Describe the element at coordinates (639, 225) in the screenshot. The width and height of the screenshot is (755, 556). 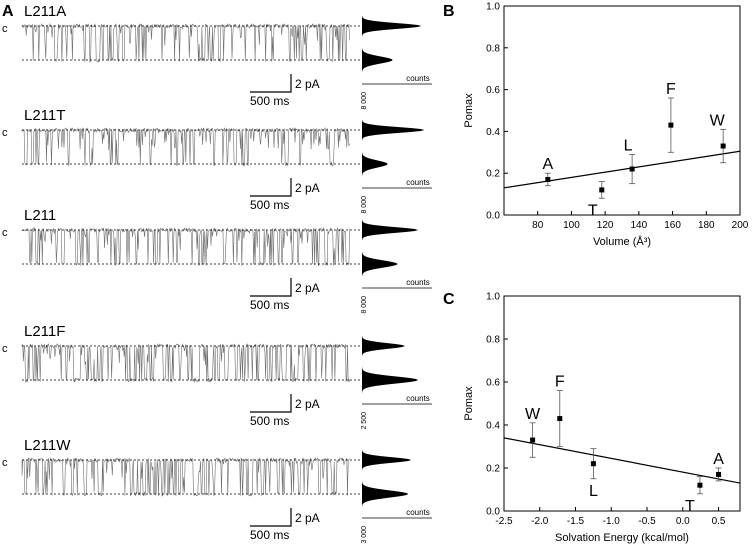
I see `x-tick-label: 140` at that location.